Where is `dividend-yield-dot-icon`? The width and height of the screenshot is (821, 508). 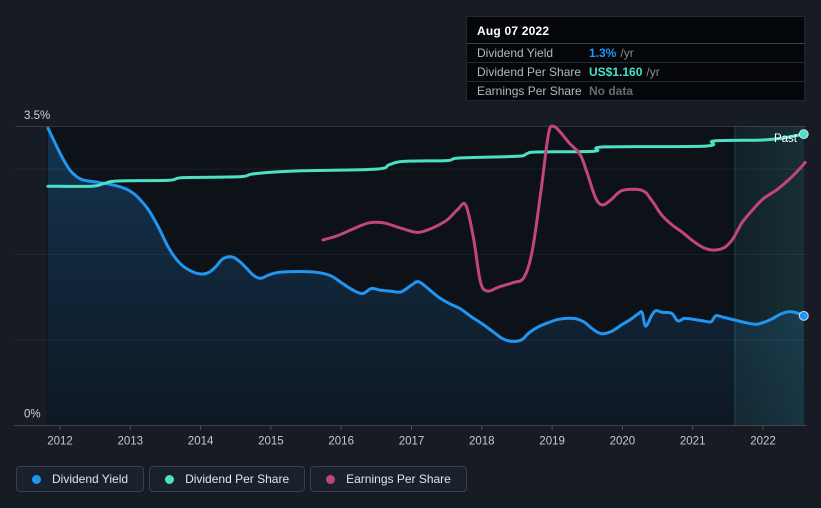
dividend-yield-dot-icon is located at coordinates (36, 479).